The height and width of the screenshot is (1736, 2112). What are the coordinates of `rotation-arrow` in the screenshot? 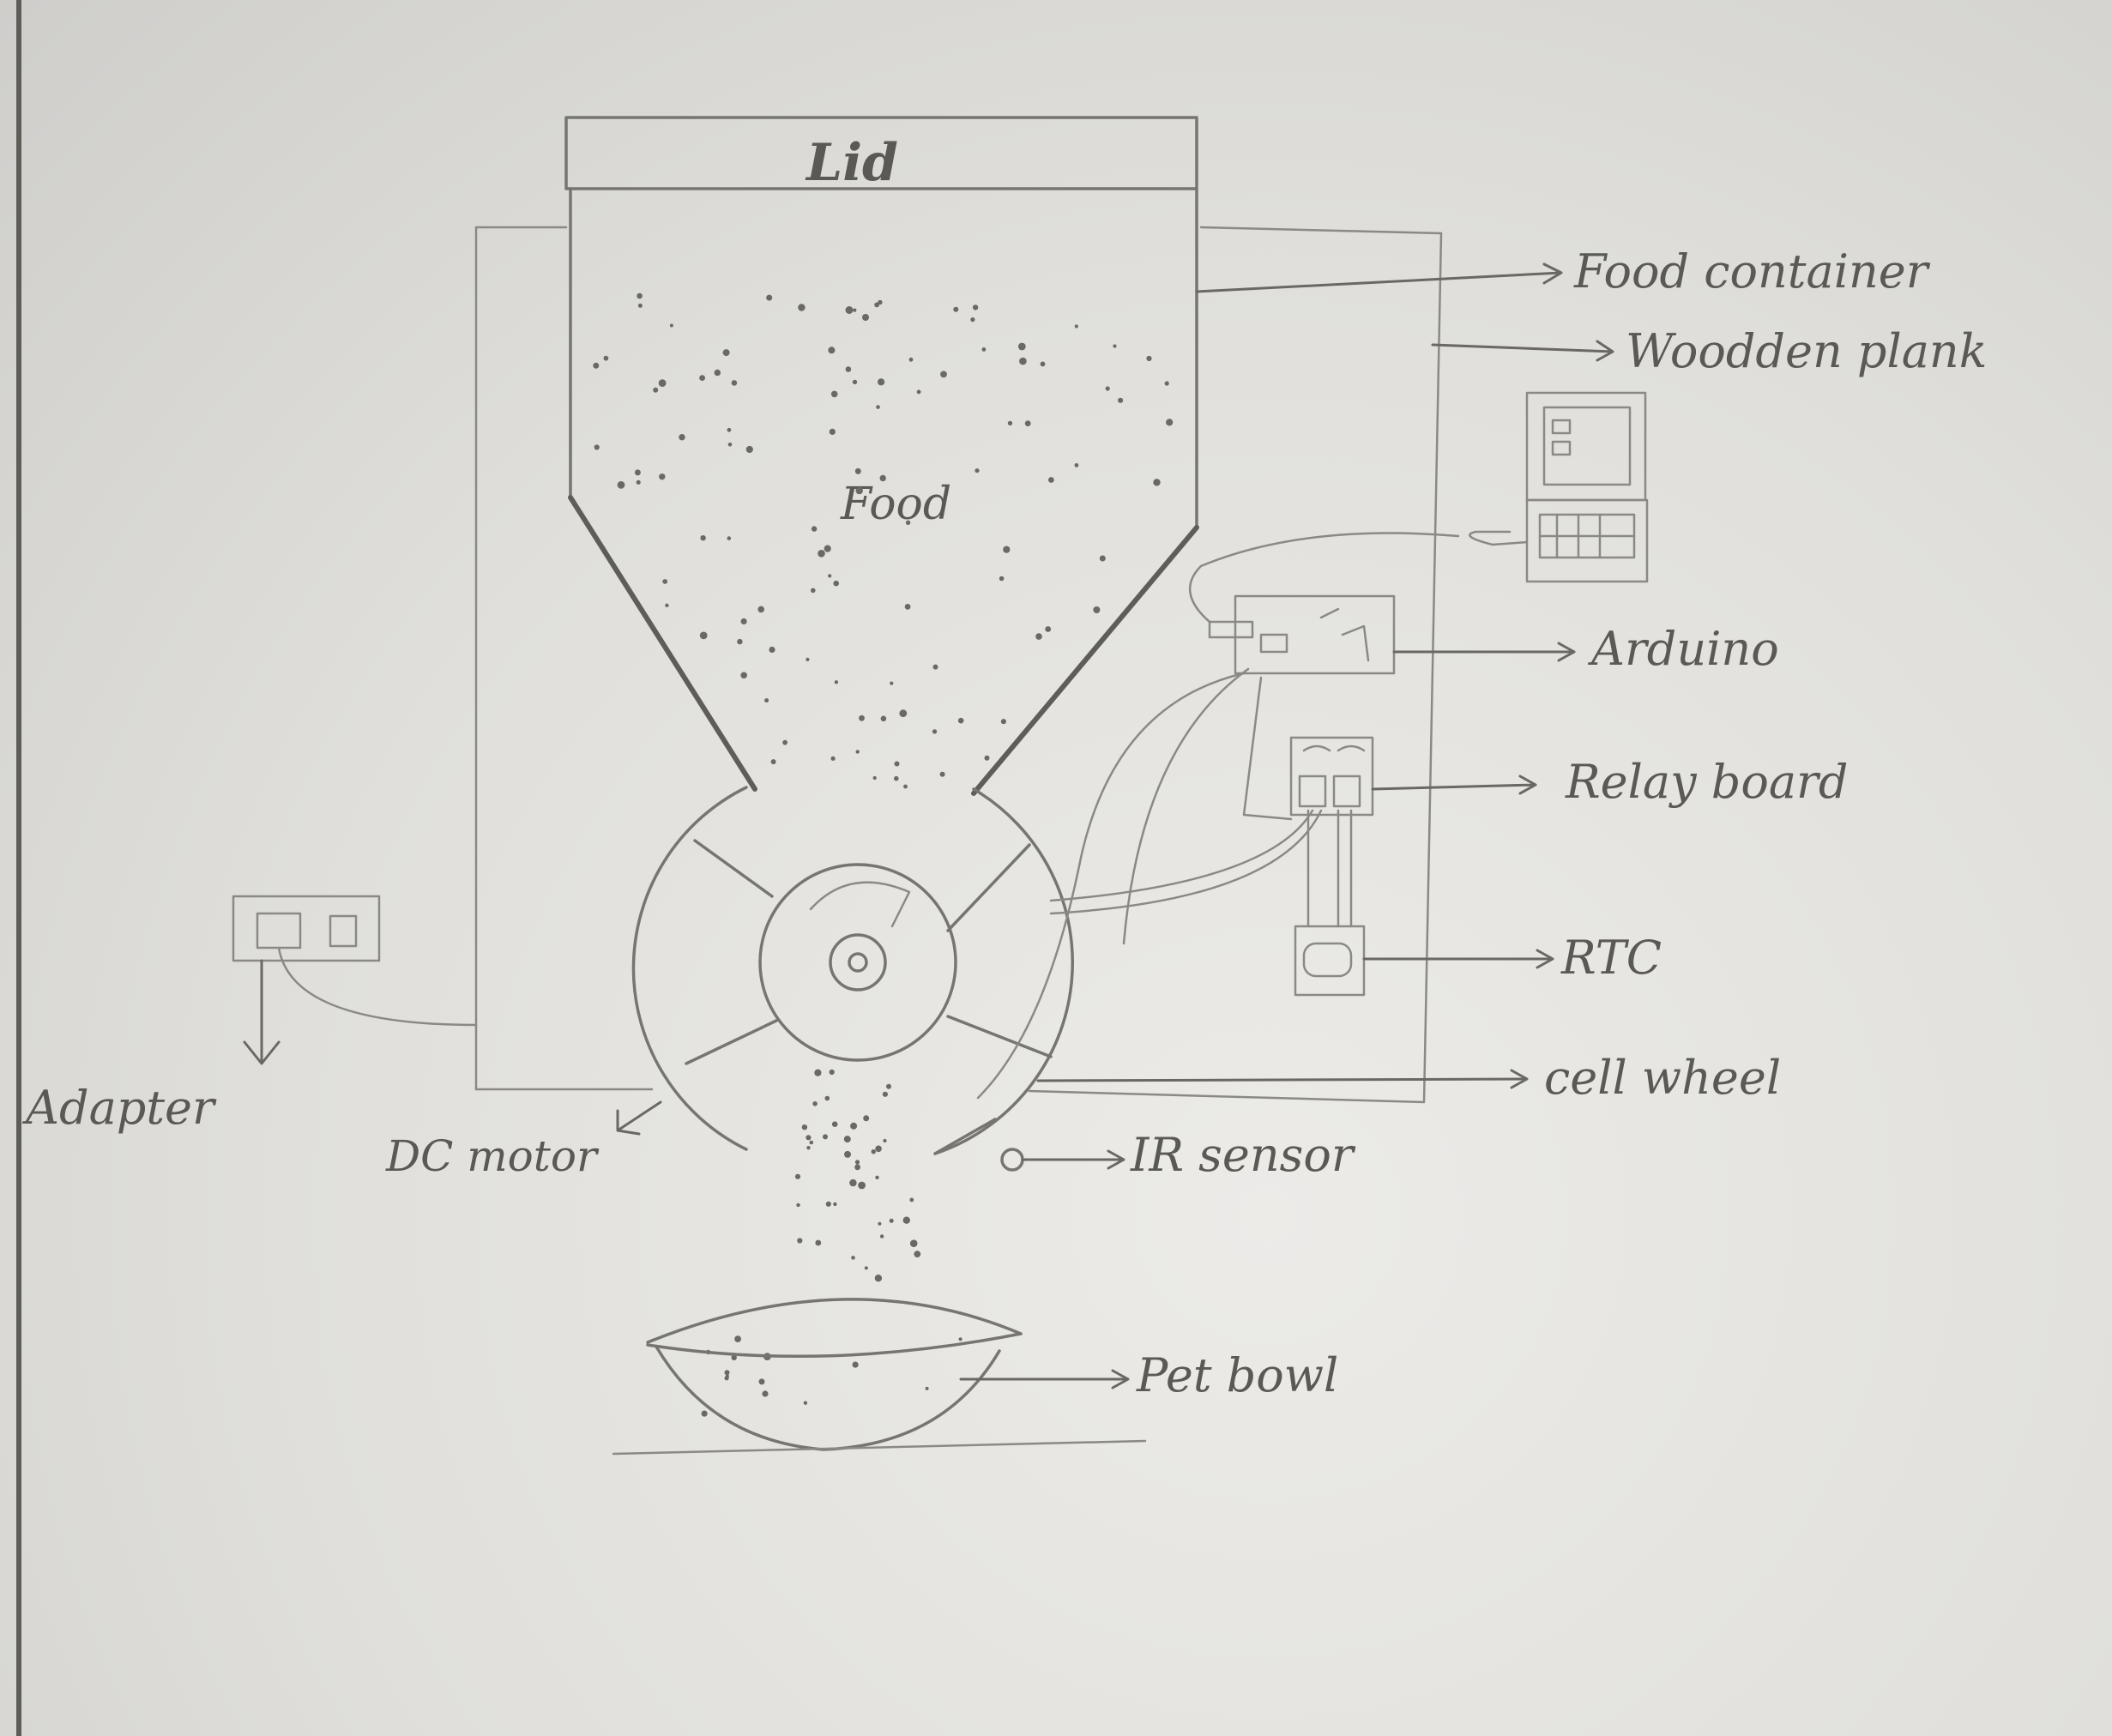 It's located at (860, 904).